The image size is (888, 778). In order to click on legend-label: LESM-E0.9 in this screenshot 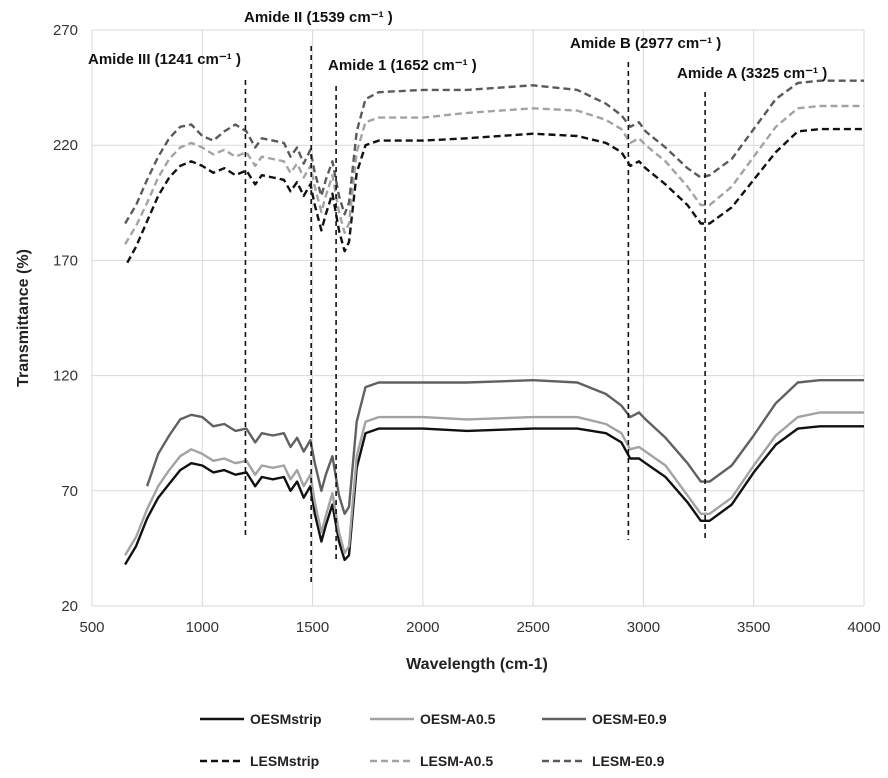, I will do `click(628, 761)`.